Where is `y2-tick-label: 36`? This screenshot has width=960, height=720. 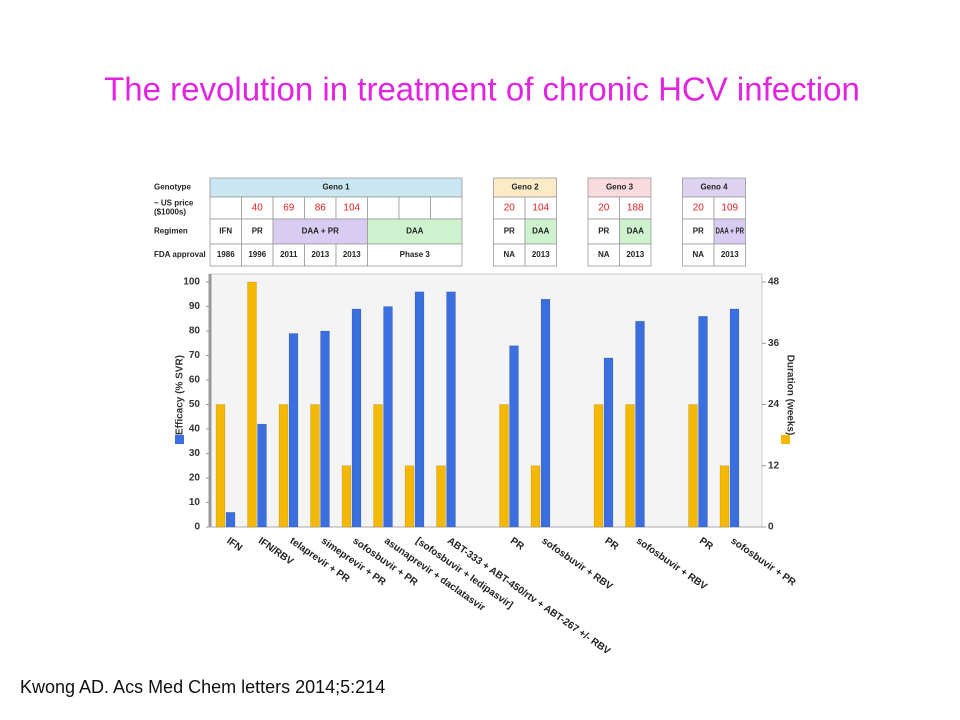
y2-tick-label: 36 is located at coordinates (774, 343).